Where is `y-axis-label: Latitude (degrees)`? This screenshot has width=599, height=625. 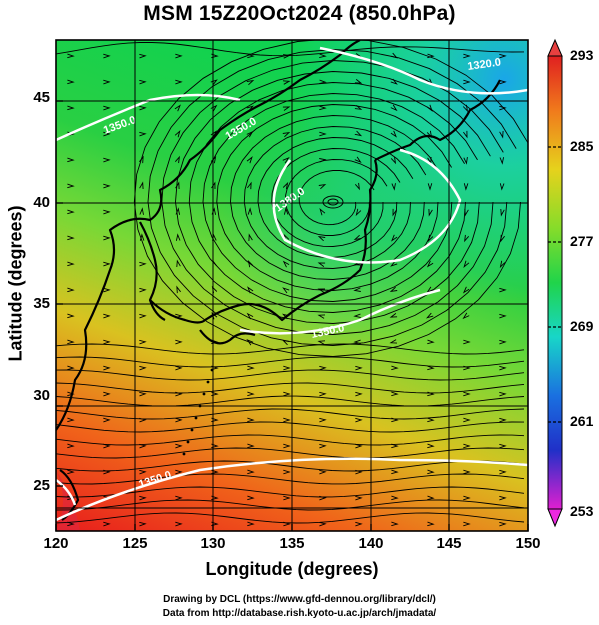 y-axis-label: Latitude (degrees) is located at coordinates (15, 283).